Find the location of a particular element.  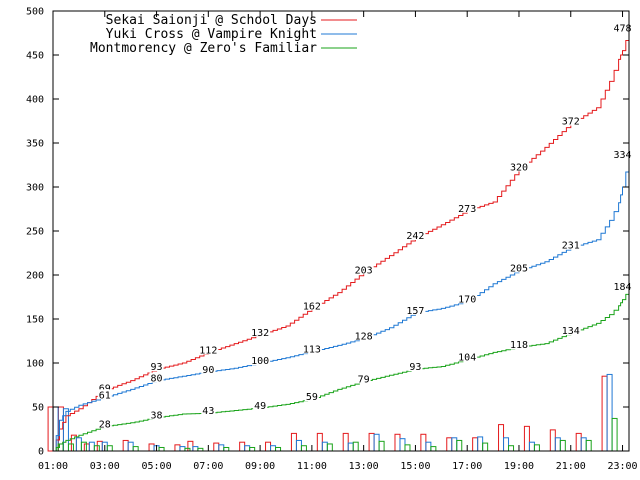

data-label: 157 is located at coordinates (415, 311).